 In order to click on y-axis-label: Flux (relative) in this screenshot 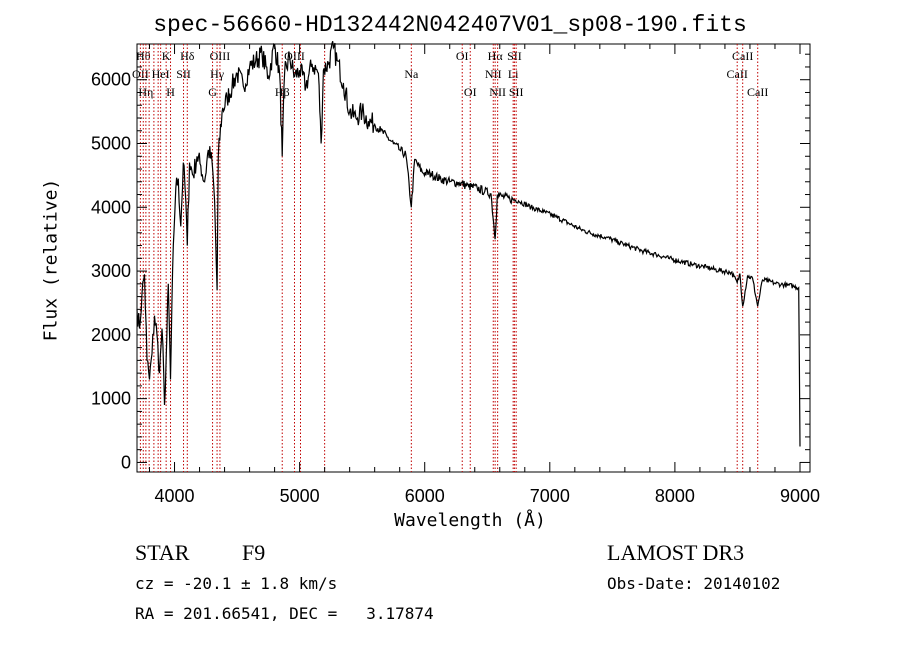, I will do `click(51, 260)`.